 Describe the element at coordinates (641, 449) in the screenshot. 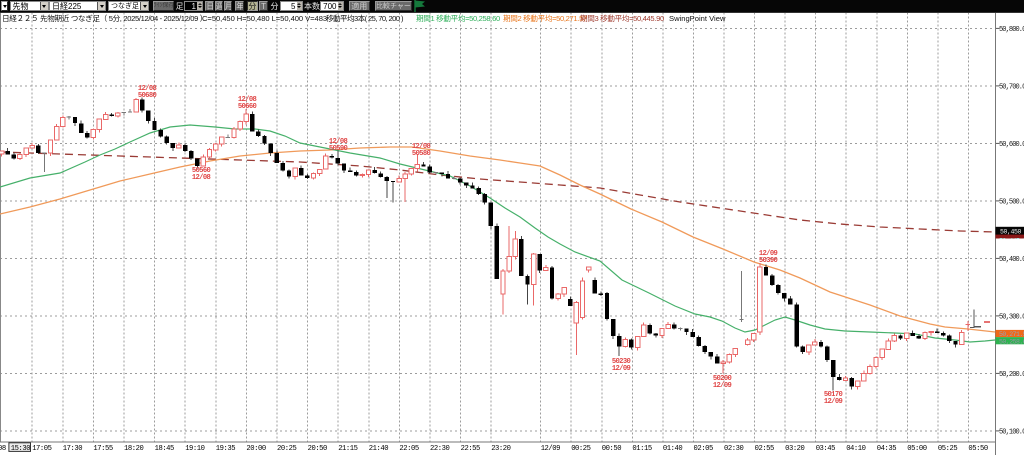

I see `svg-text: 01:15` at that location.